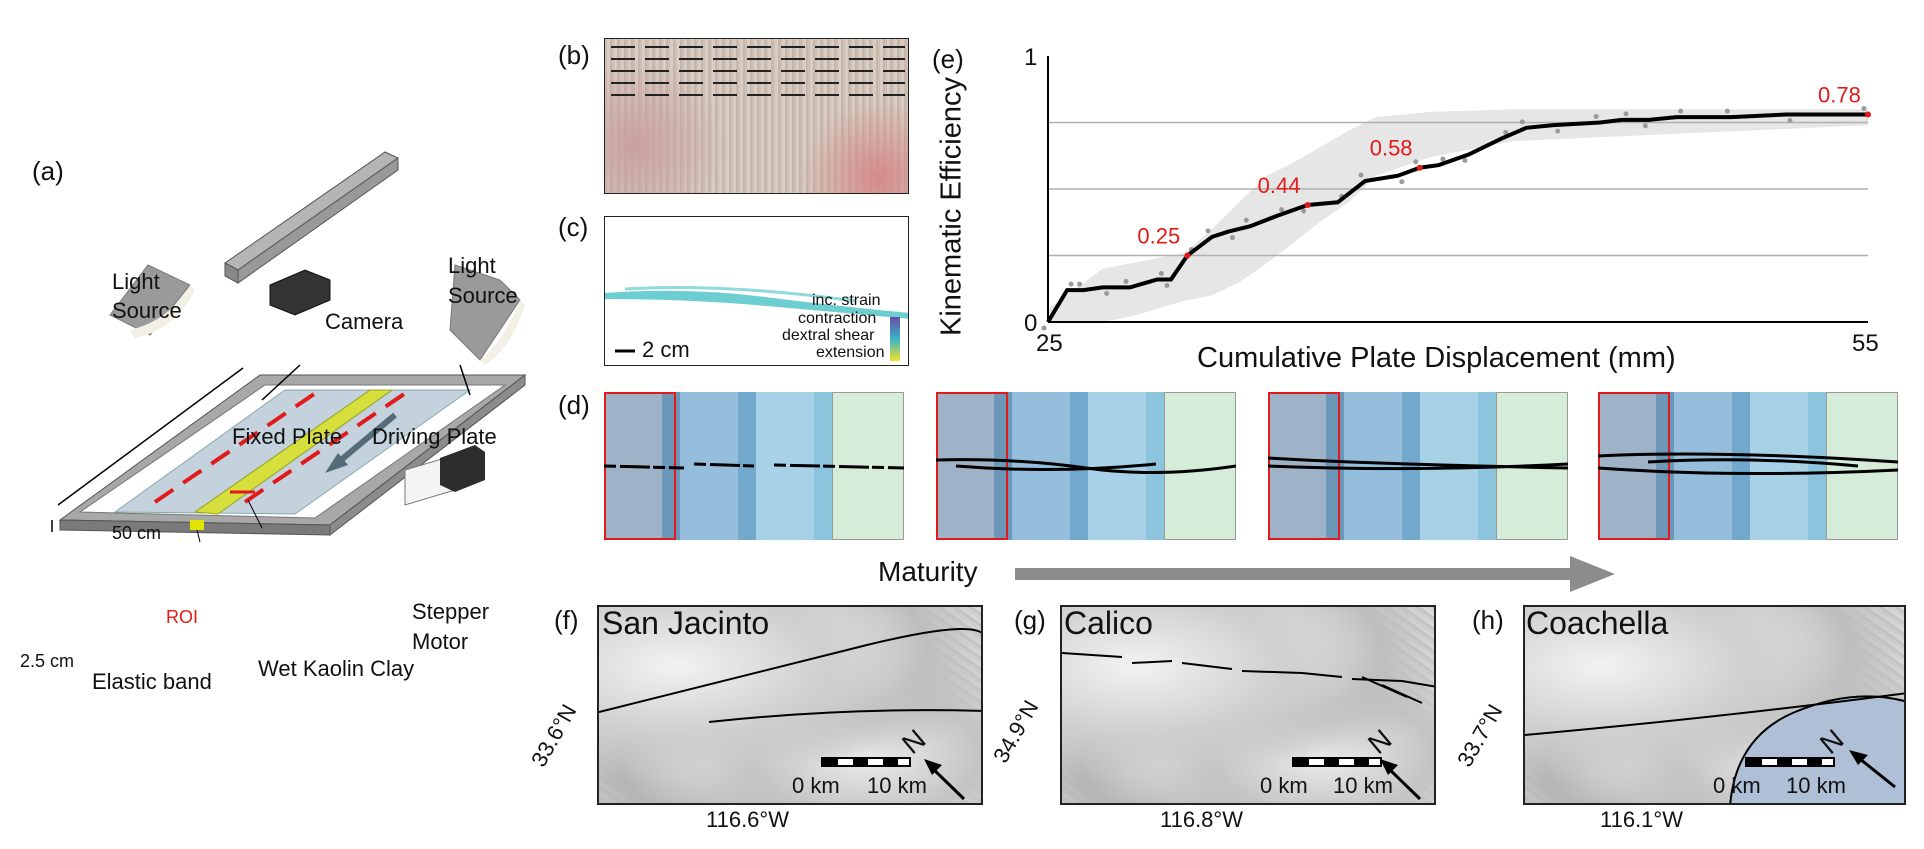  What do you see at coordinates (756, 323) in the screenshot?
I see `strain-band` at bounding box center [756, 323].